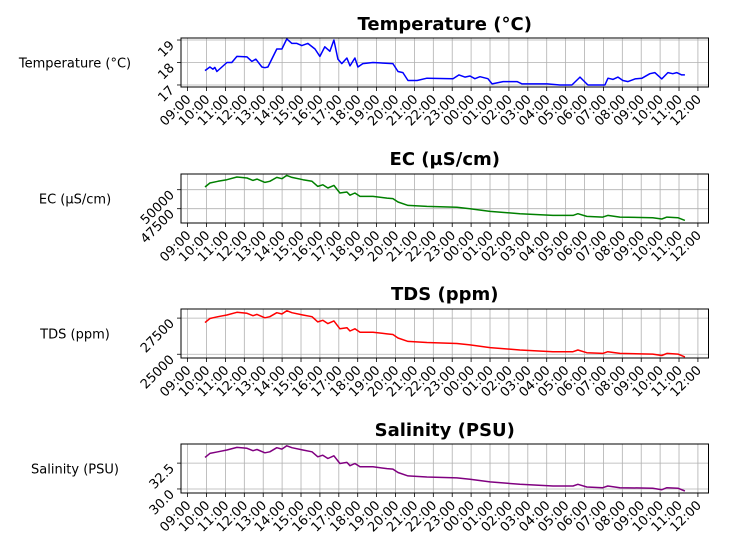 The height and width of the screenshot is (556, 731). What do you see at coordinates (445, 430) in the screenshot?
I see `chart-title: Salinity (PSU)` at bounding box center [445, 430].